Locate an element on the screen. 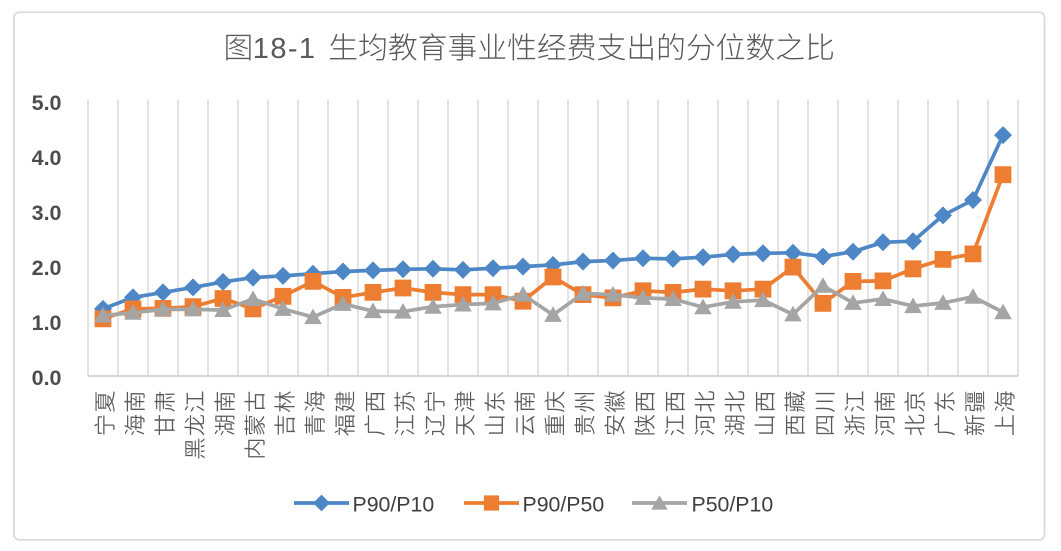 The height and width of the screenshot is (551, 1061). svg-text: 2.0 is located at coordinates (47, 268).